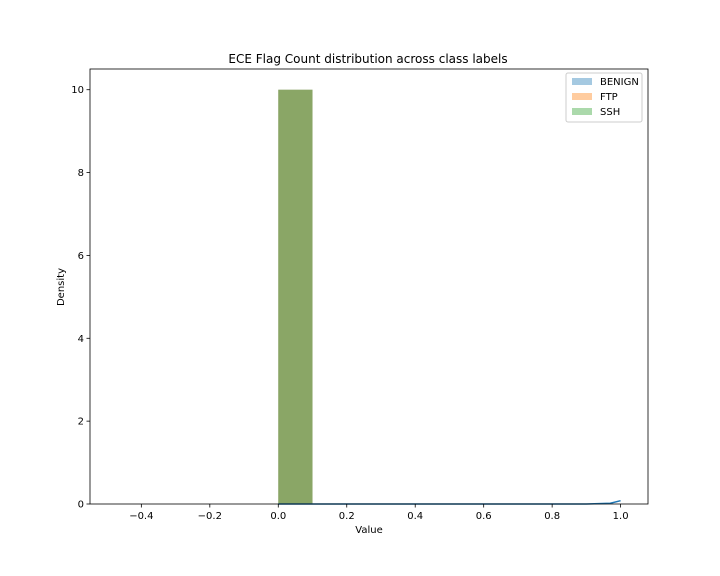 The width and height of the screenshot is (720, 576). Describe the element at coordinates (415, 516) in the screenshot. I see `x-tick-label: 0.4` at that location.